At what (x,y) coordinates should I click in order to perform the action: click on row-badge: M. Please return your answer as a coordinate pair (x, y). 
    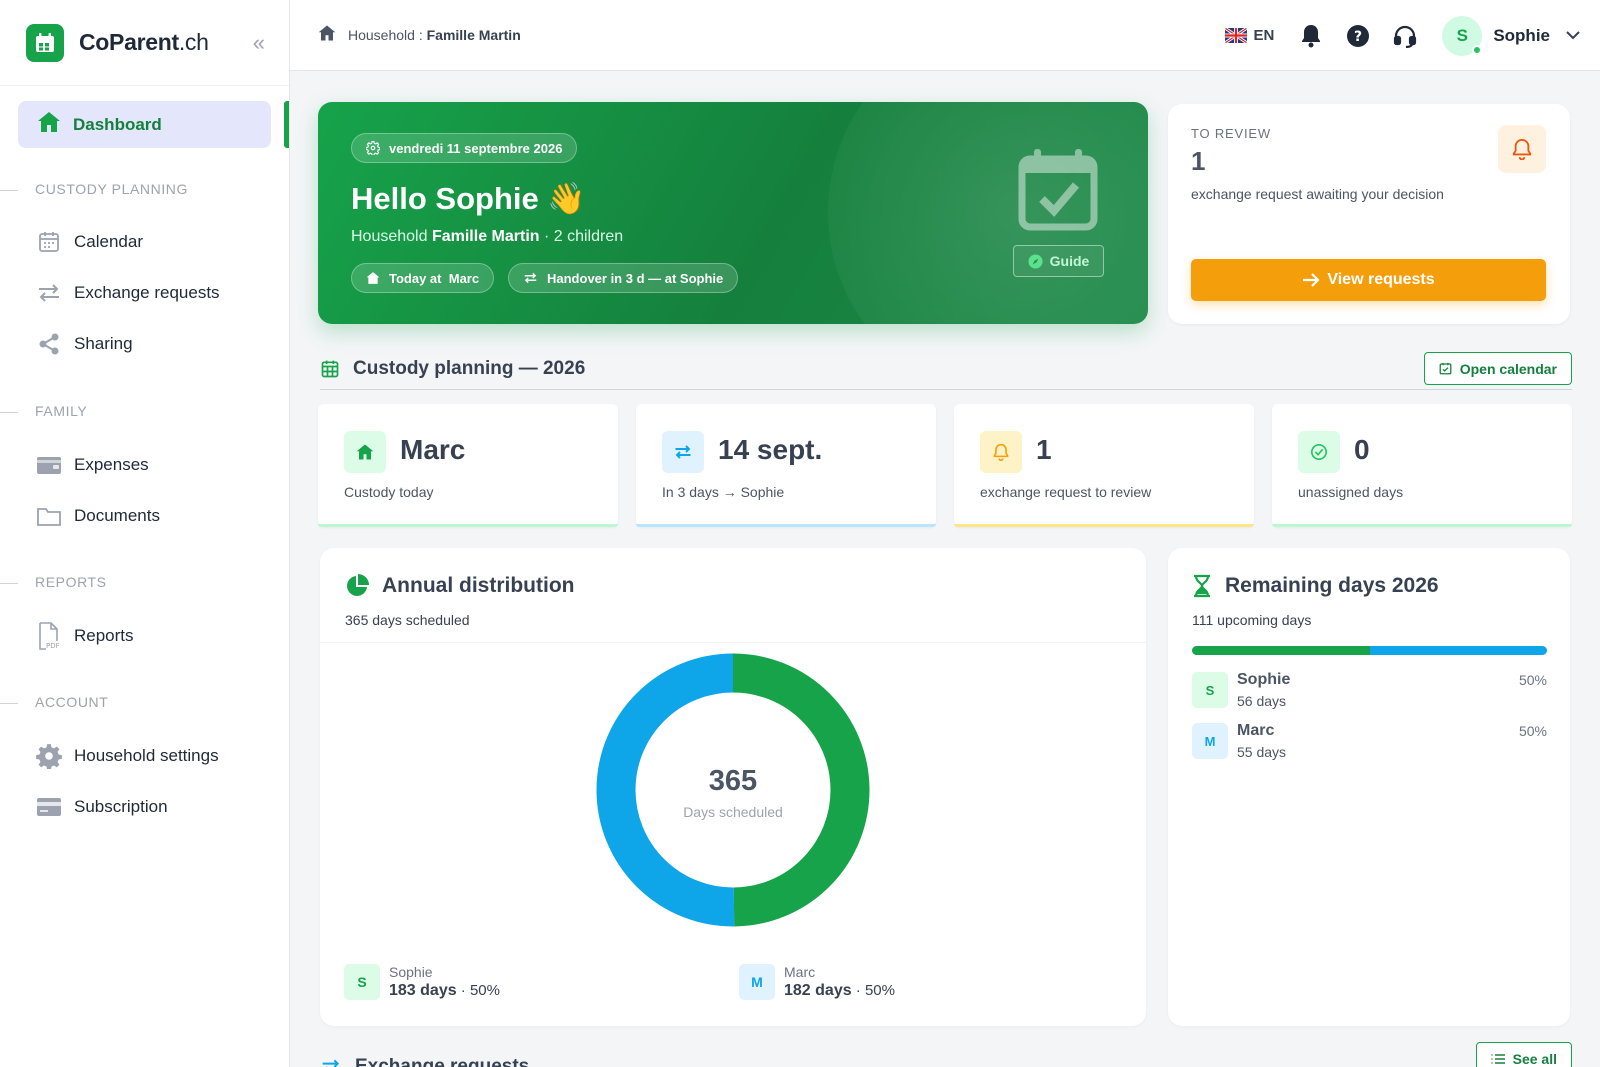
    Looking at the image, I should click on (1210, 741).